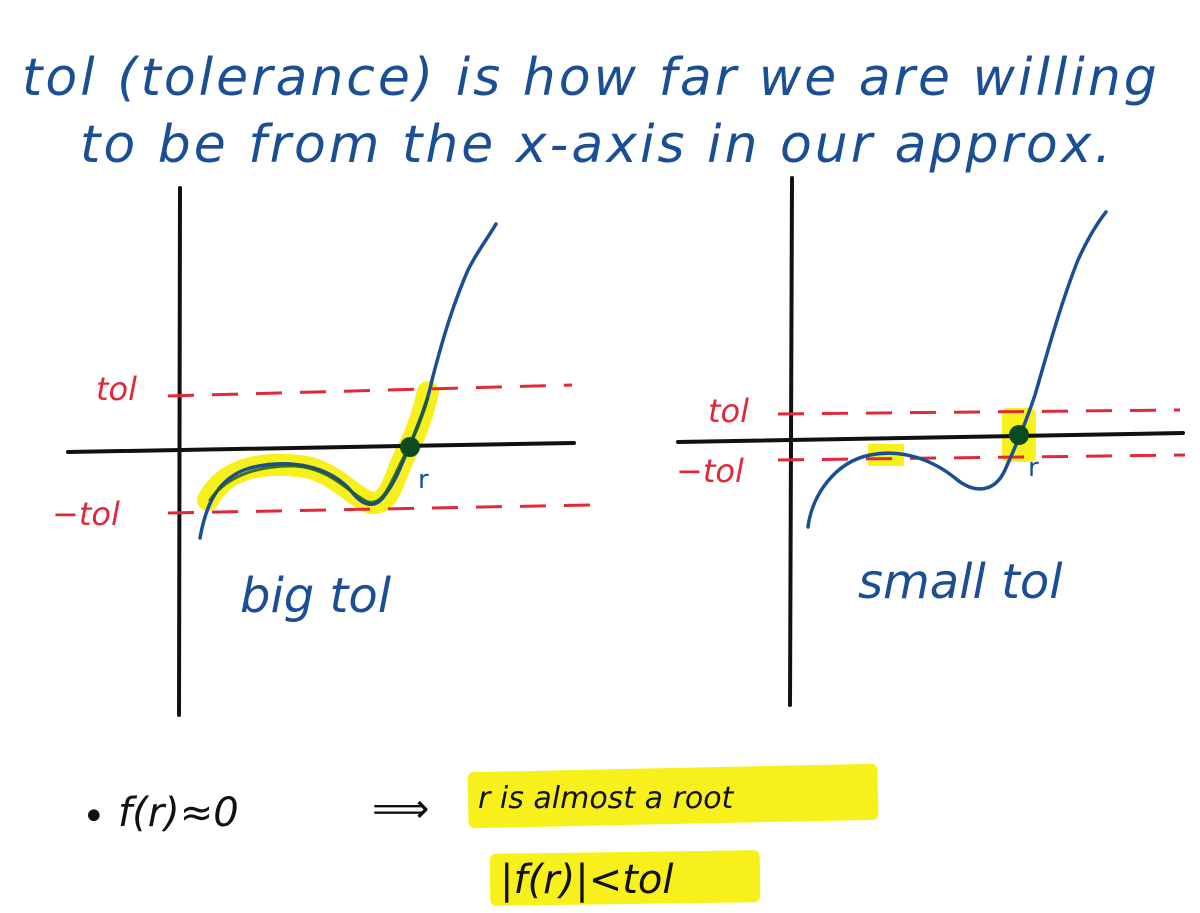  What do you see at coordinates (979, 412) in the screenshot?
I see `right-tol-line` at bounding box center [979, 412].